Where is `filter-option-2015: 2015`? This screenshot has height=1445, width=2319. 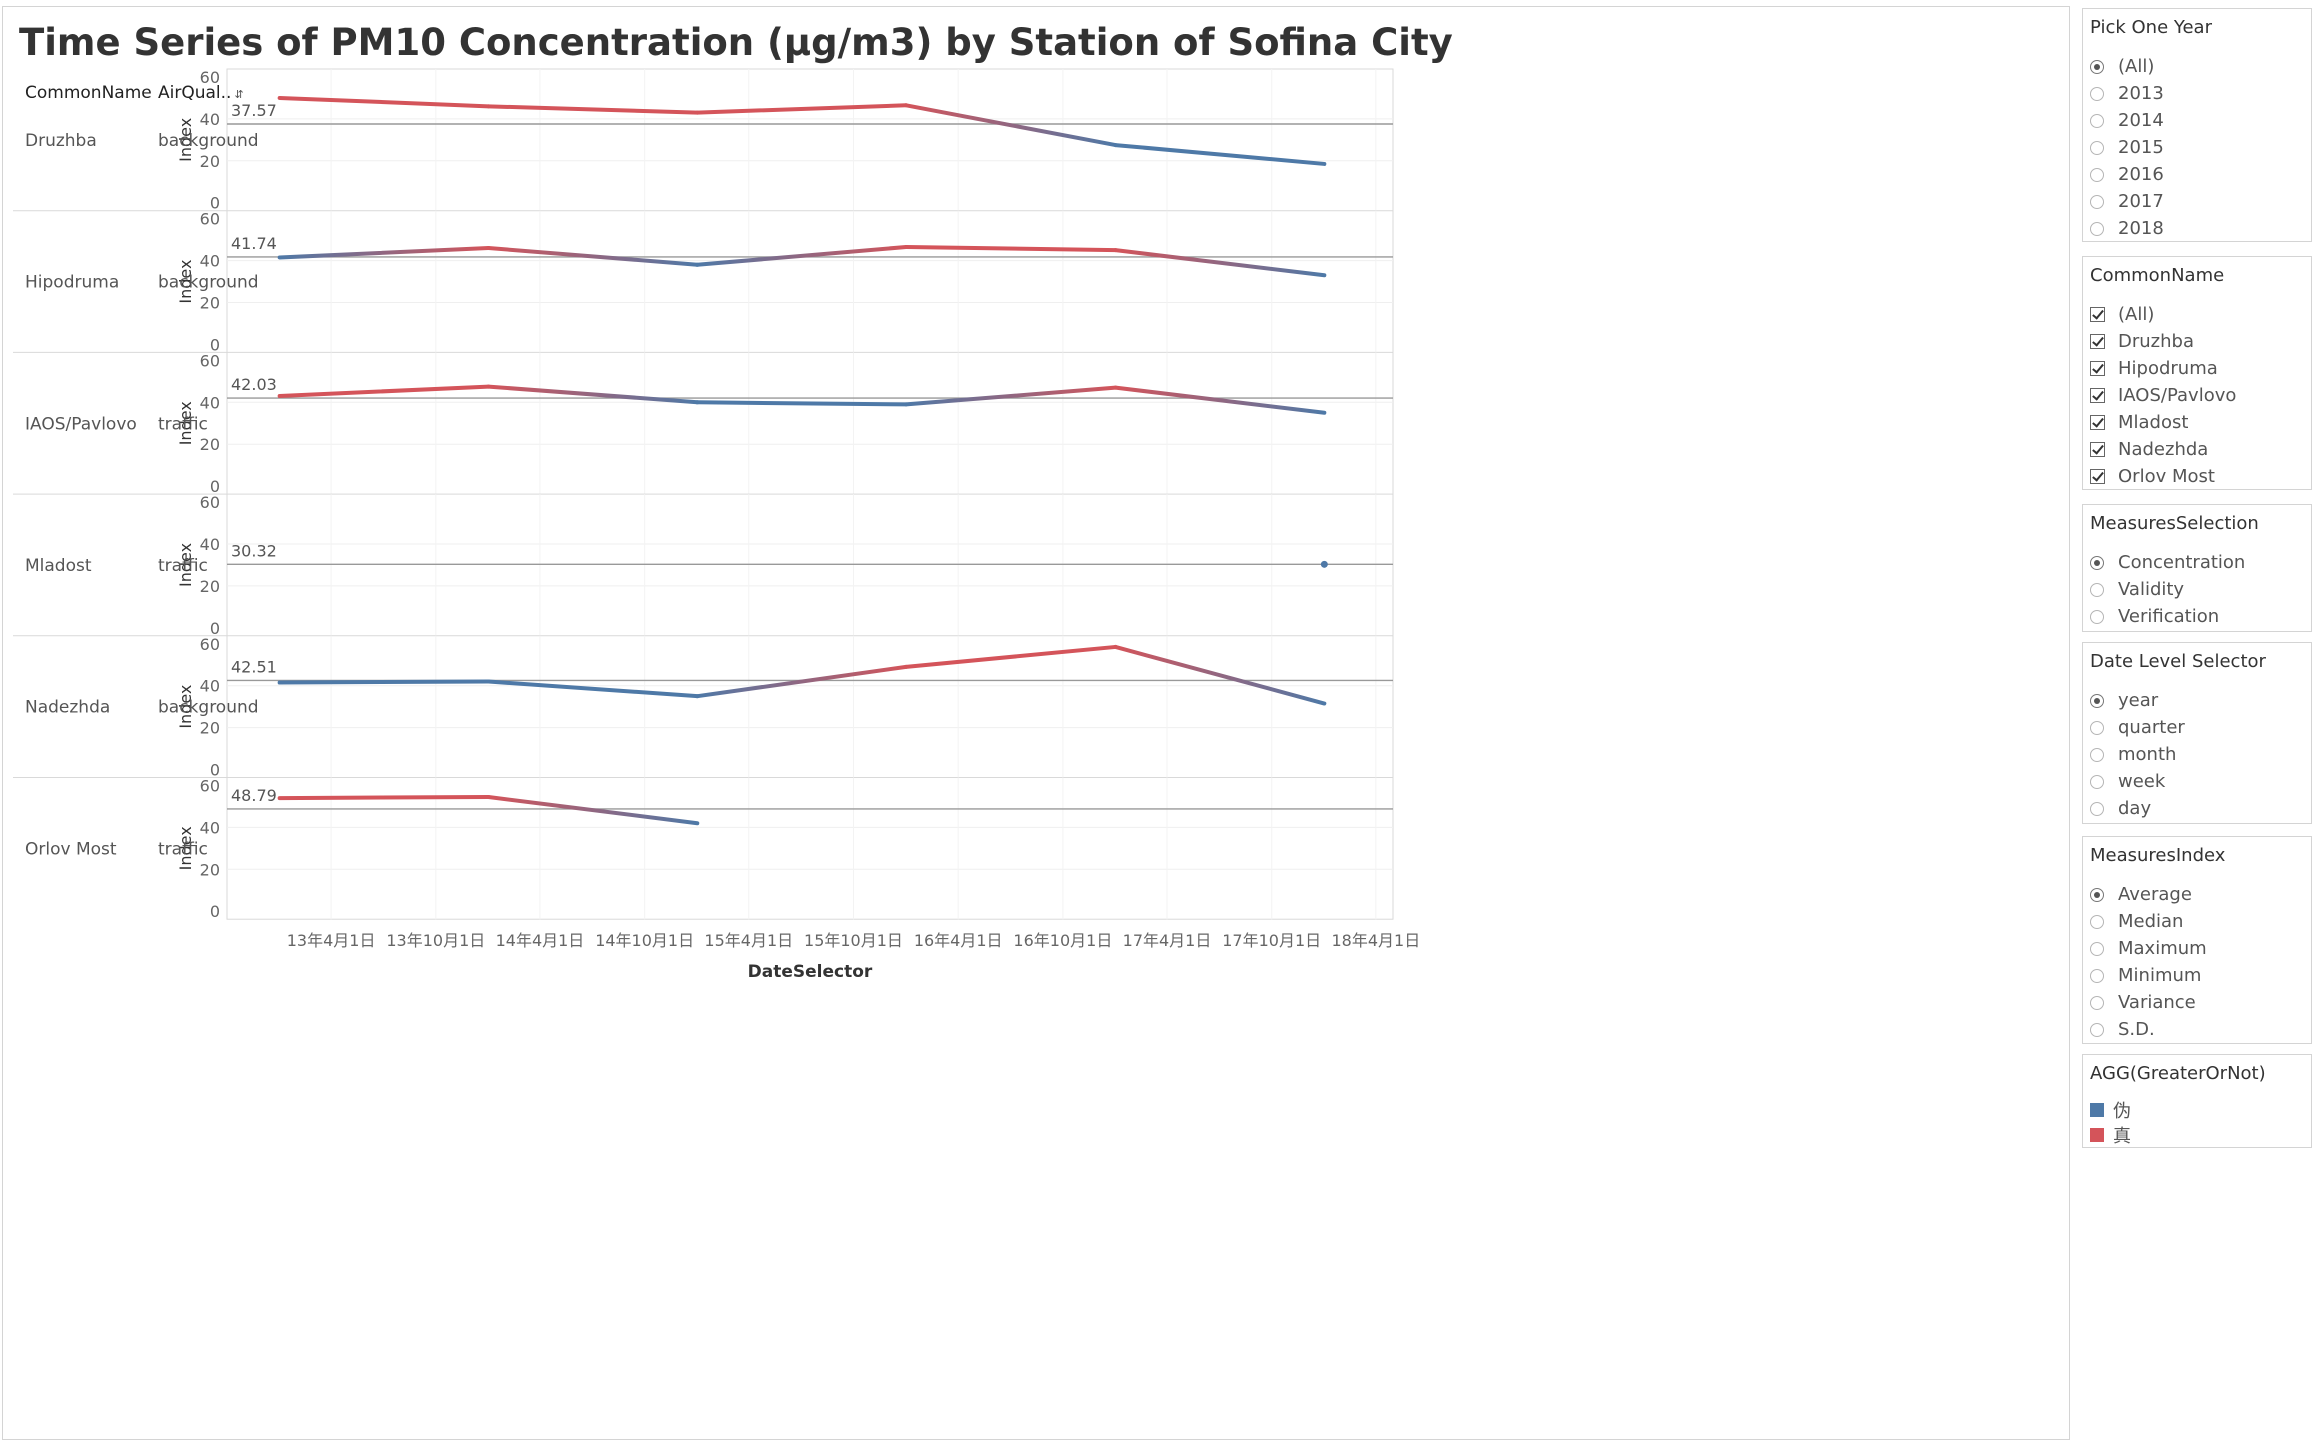 filter-option-2015: 2015 is located at coordinates (2198, 147).